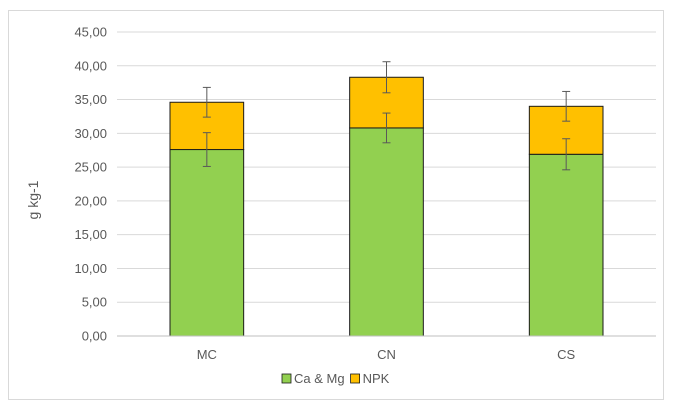  I want to click on y-tick-label: 40,00, so click(90, 65).